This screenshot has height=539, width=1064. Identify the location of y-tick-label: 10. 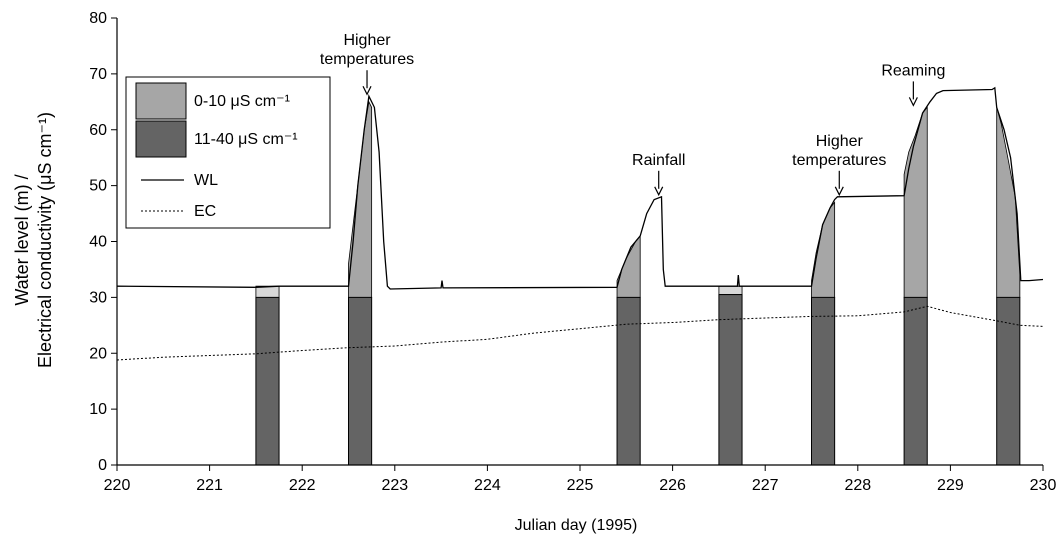
(98, 409).